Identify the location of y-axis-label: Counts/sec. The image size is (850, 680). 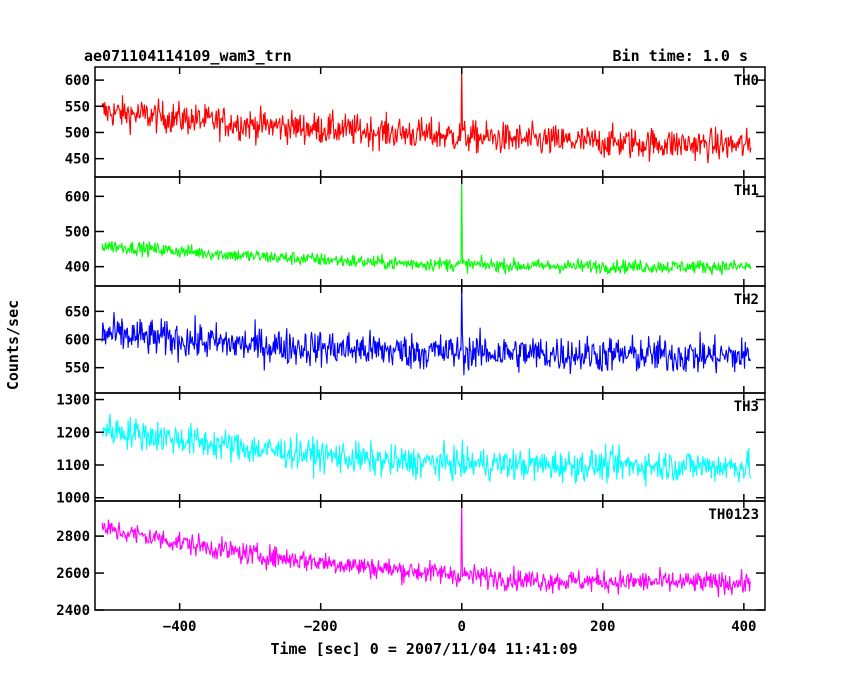
(13, 345).